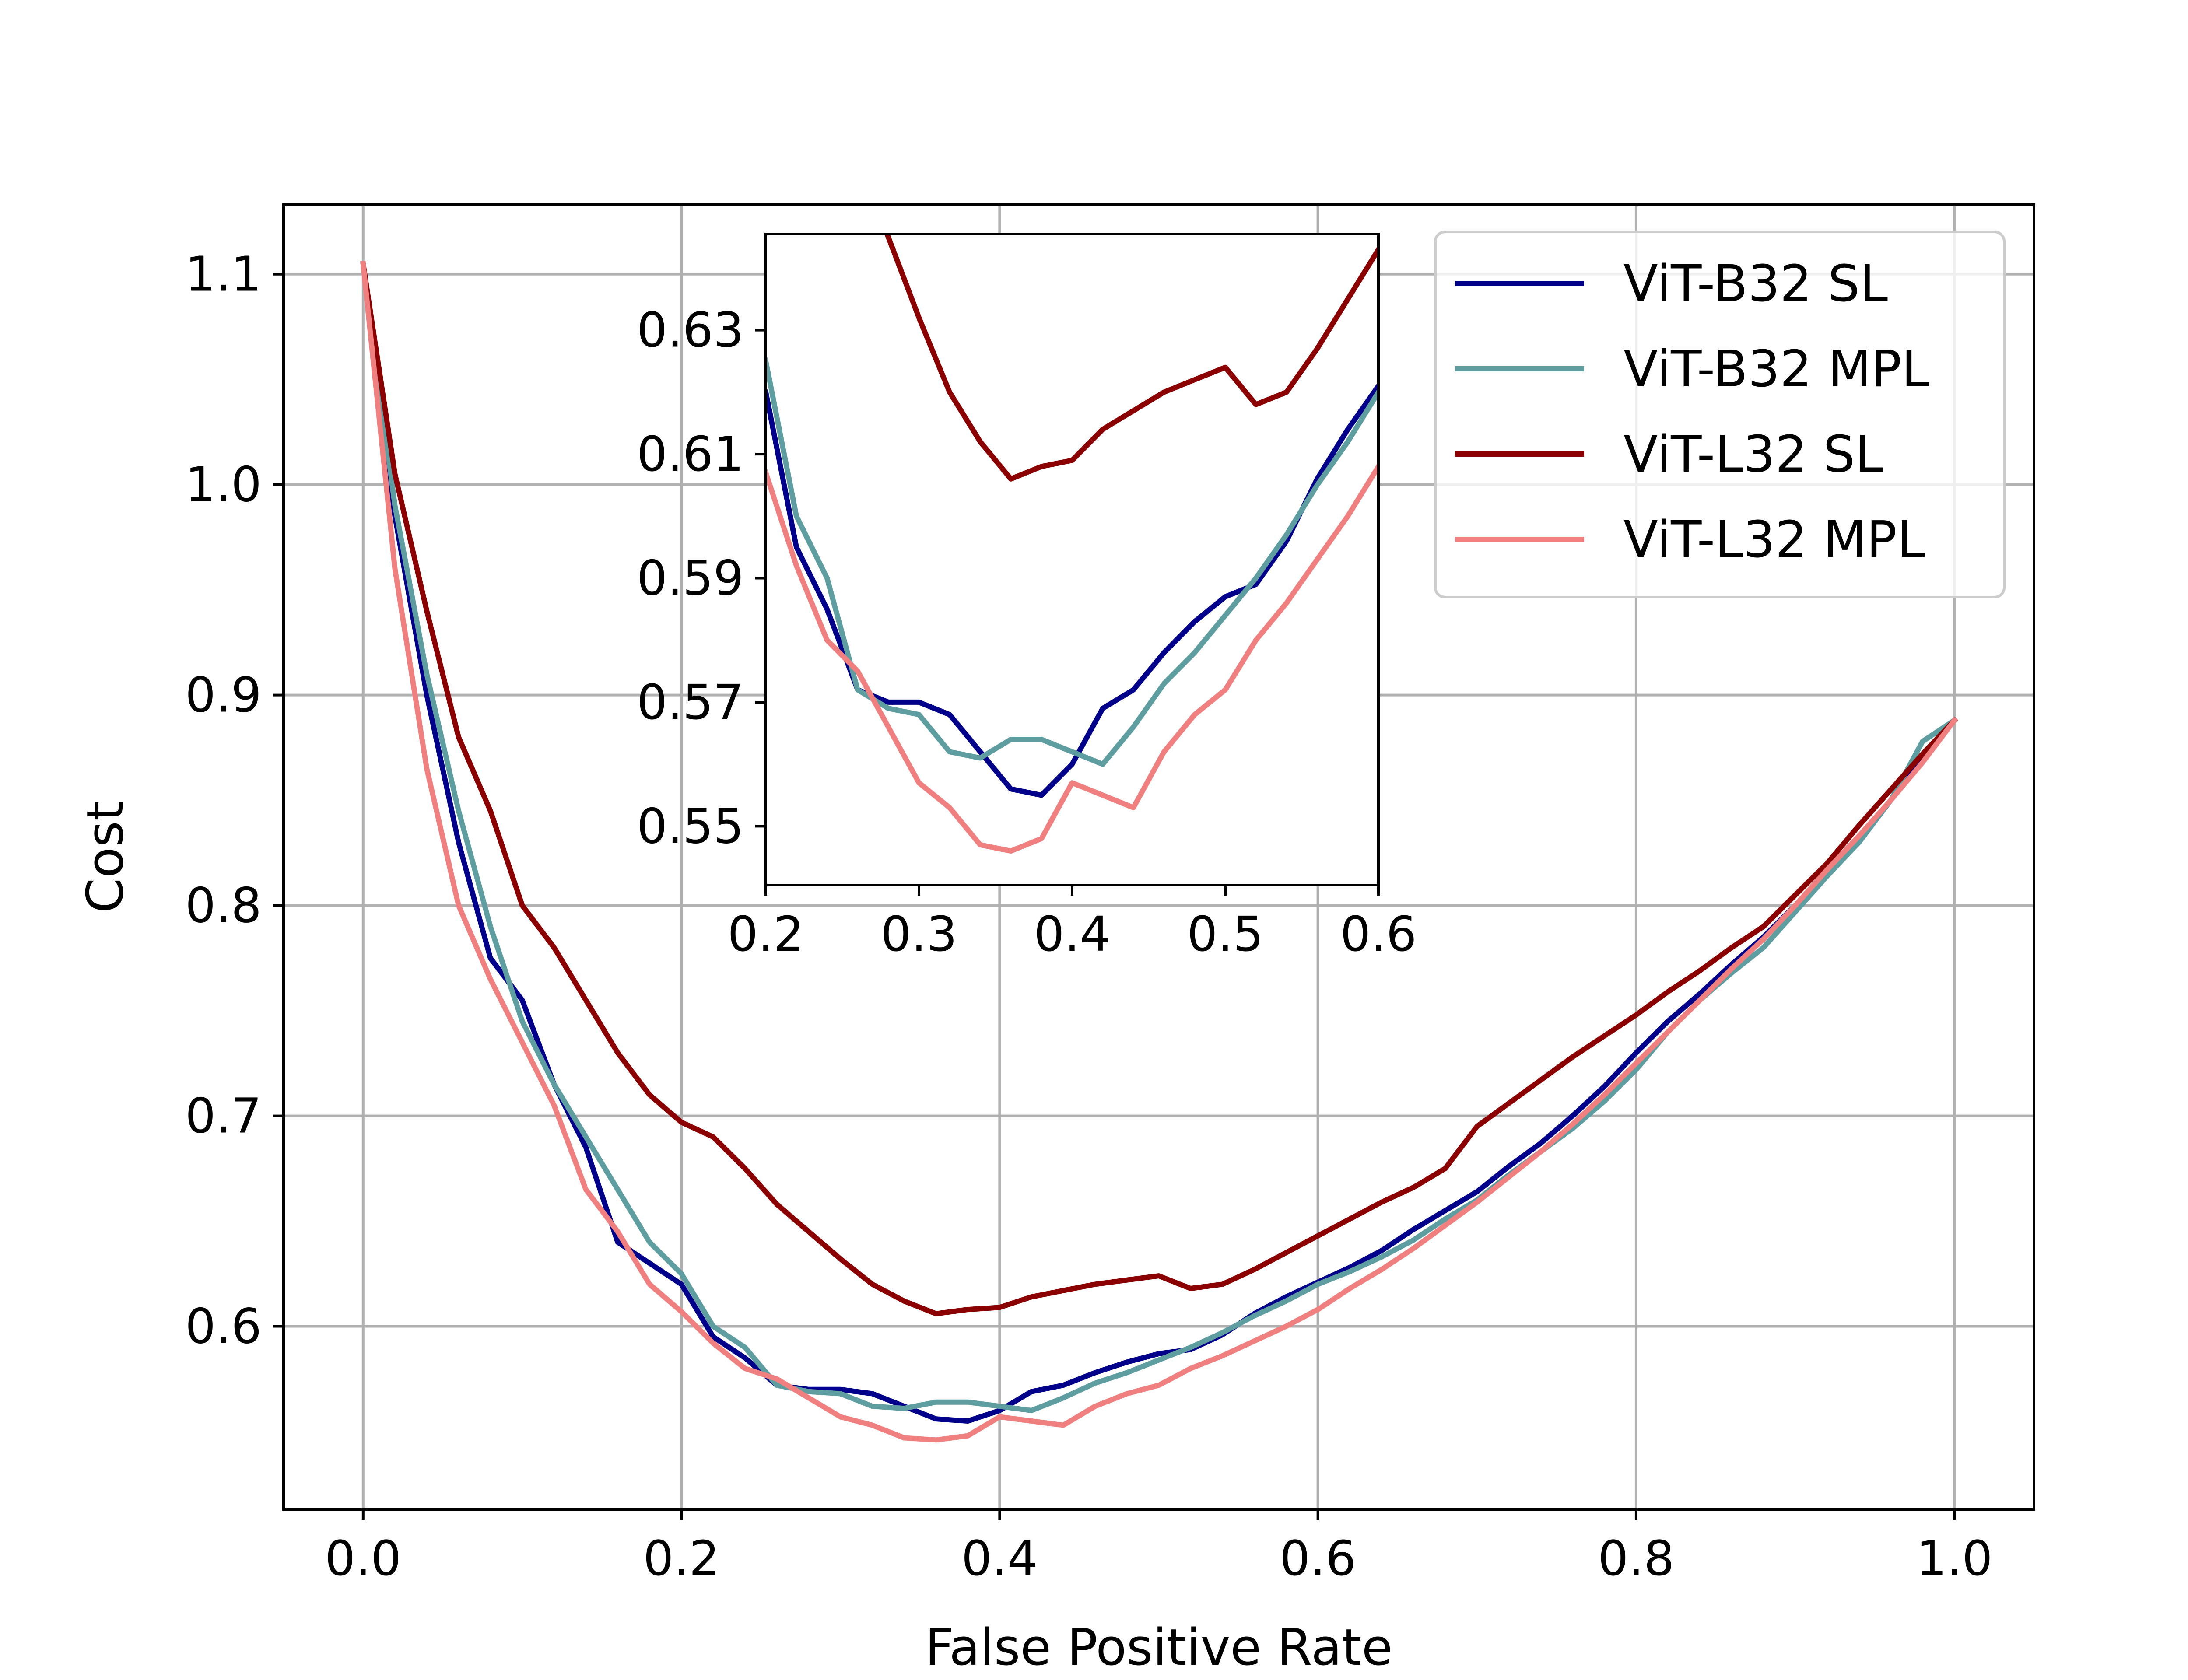  What do you see at coordinates (766, 934) in the screenshot?
I see `inset-x-tick-label: 0.2` at bounding box center [766, 934].